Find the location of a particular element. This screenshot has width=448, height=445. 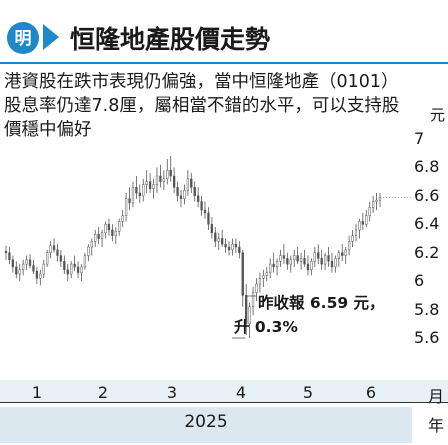

y-tick-label: 7 is located at coordinates (419, 138).